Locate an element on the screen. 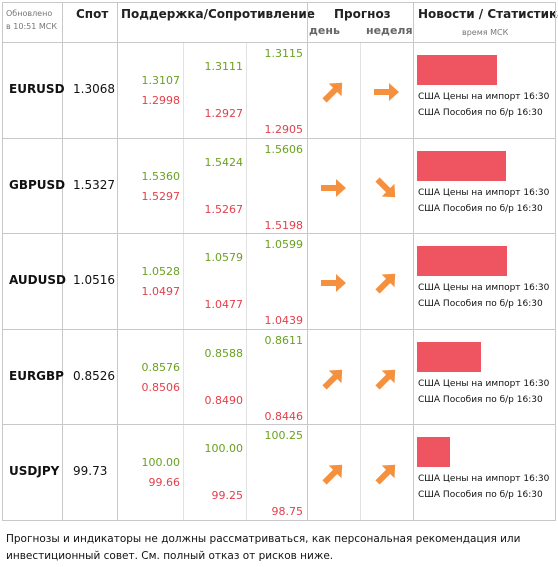 The image size is (558, 567). pair: EURGBP is located at coordinates (36, 375).